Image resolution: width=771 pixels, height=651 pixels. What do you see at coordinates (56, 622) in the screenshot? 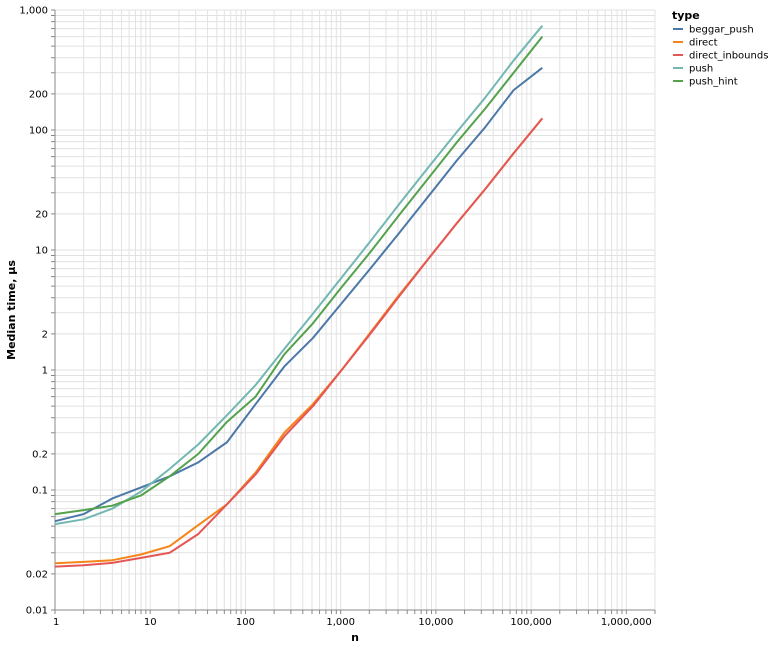
I see `x-tick-label: 1` at bounding box center [56, 622].